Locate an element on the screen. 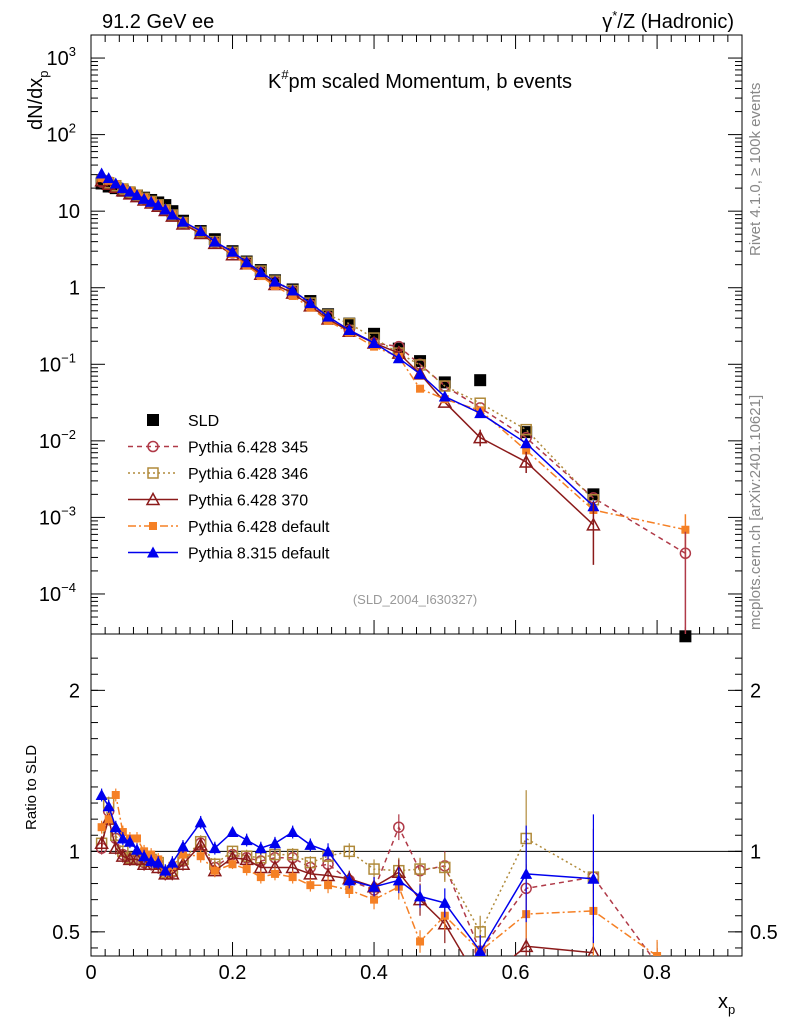 Image resolution: width=786 pixels, height=1024 pixels. ratio-y-tick-label: 1 is located at coordinates (74, 852).